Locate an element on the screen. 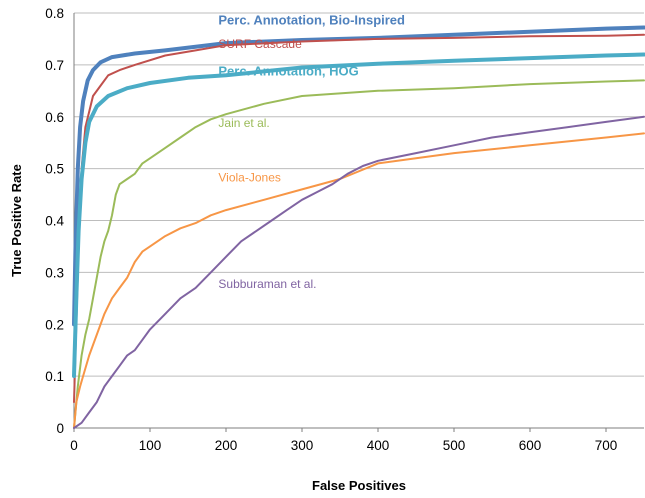 The width and height of the screenshot is (645, 498). x-tick-label: 700 is located at coordinates (606, 445).